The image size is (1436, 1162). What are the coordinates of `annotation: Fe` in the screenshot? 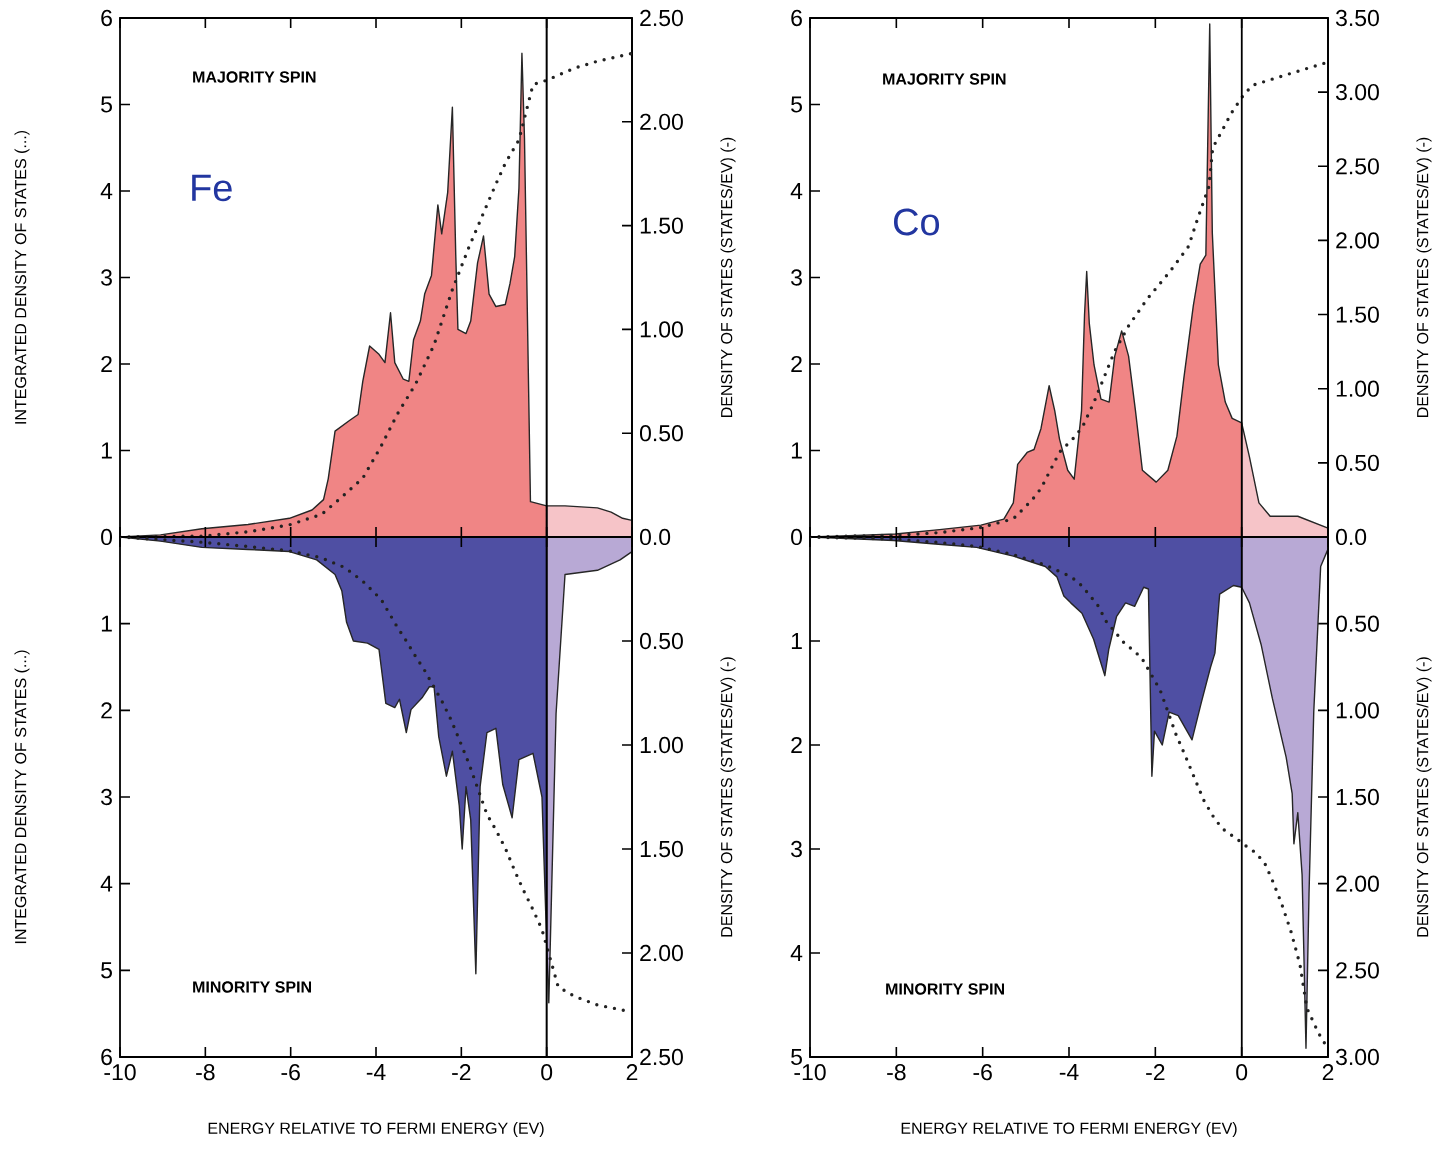 It's located at (212, 188).